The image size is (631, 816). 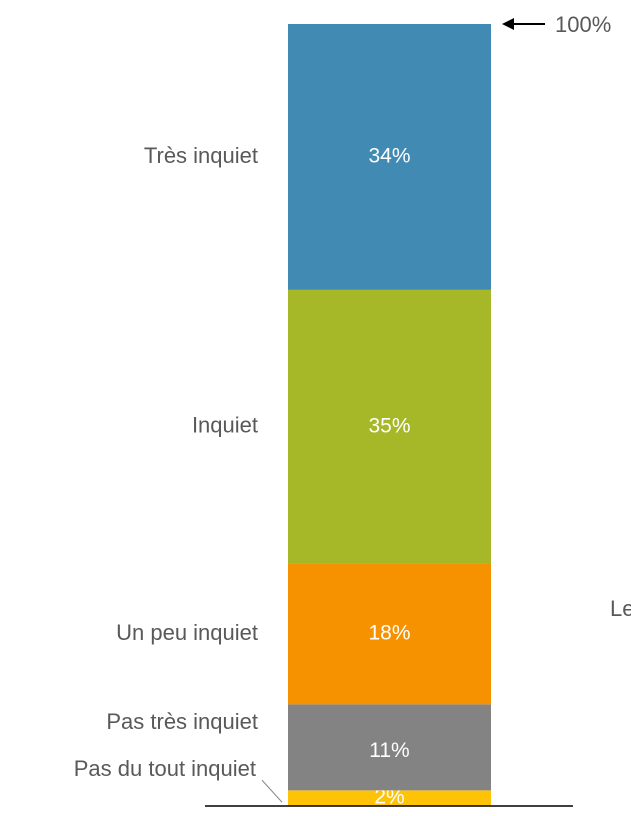 I want to click on value-label: 18%, so click(x=389, y=633).